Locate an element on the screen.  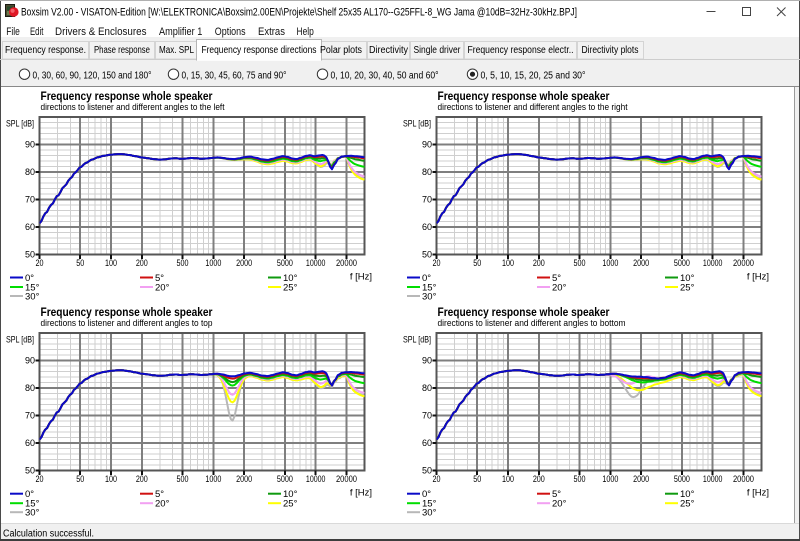
svg-text: Directivity is located at coordinates (388, 50).